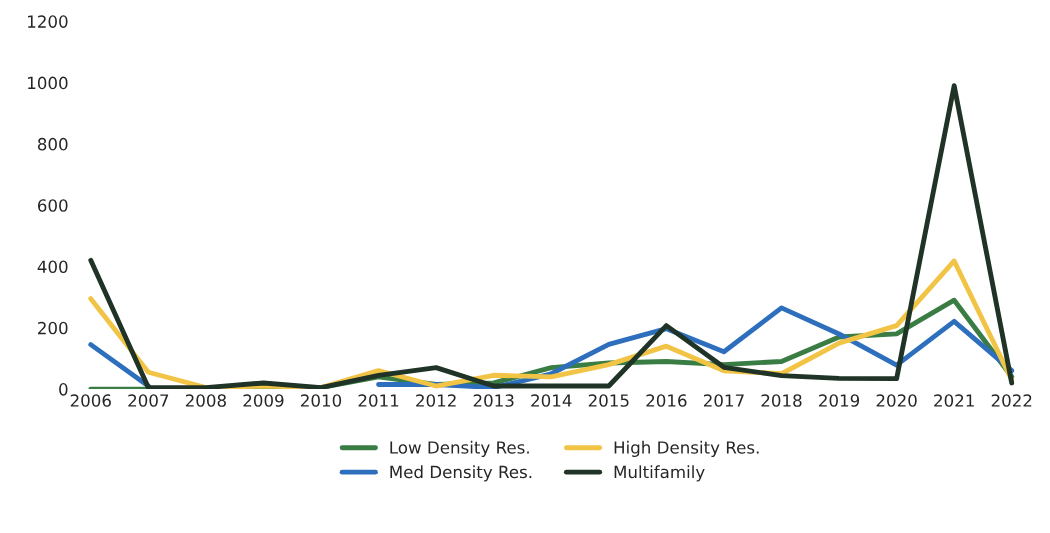 The height and width of the screenshot is (533, 1050). What do you see at coordinates (461, 473) in the screenshot?
I see `legend-label: Med Density Res.` at bounding box center [461, 473].